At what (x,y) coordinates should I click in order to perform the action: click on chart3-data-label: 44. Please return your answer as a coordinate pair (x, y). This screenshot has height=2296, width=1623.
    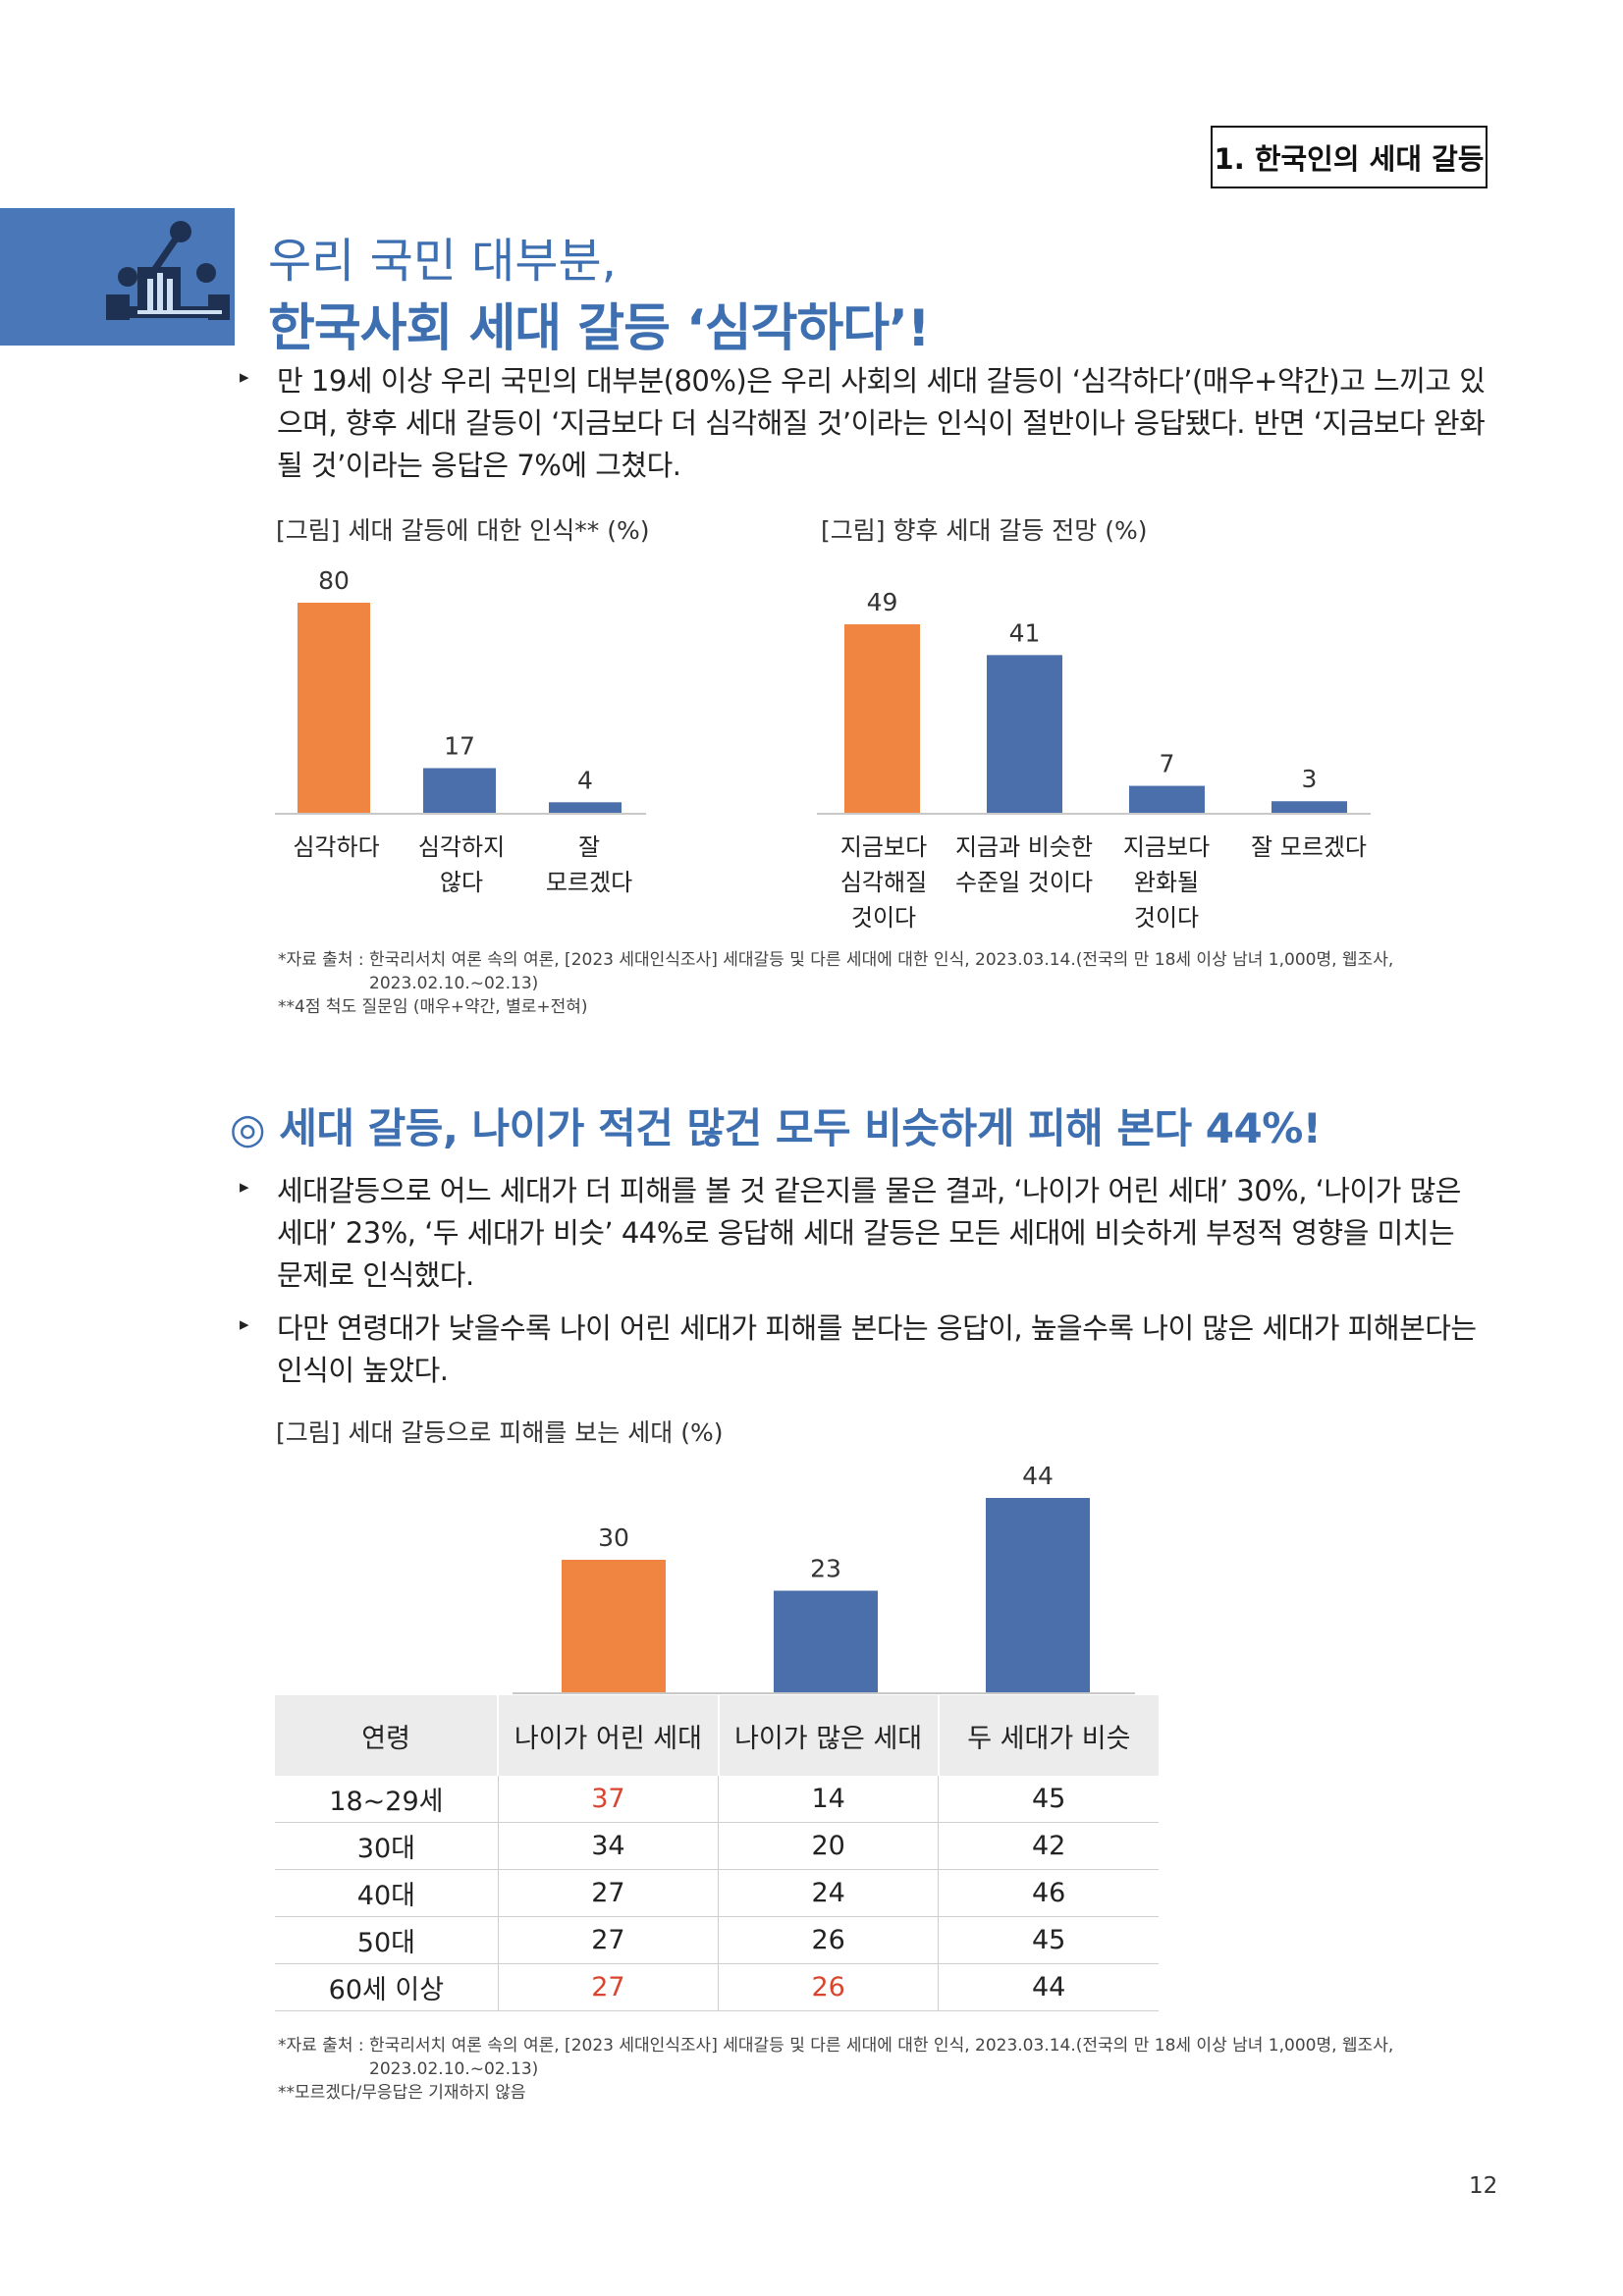
    Looking at the image, I should click on (1038, 1476).